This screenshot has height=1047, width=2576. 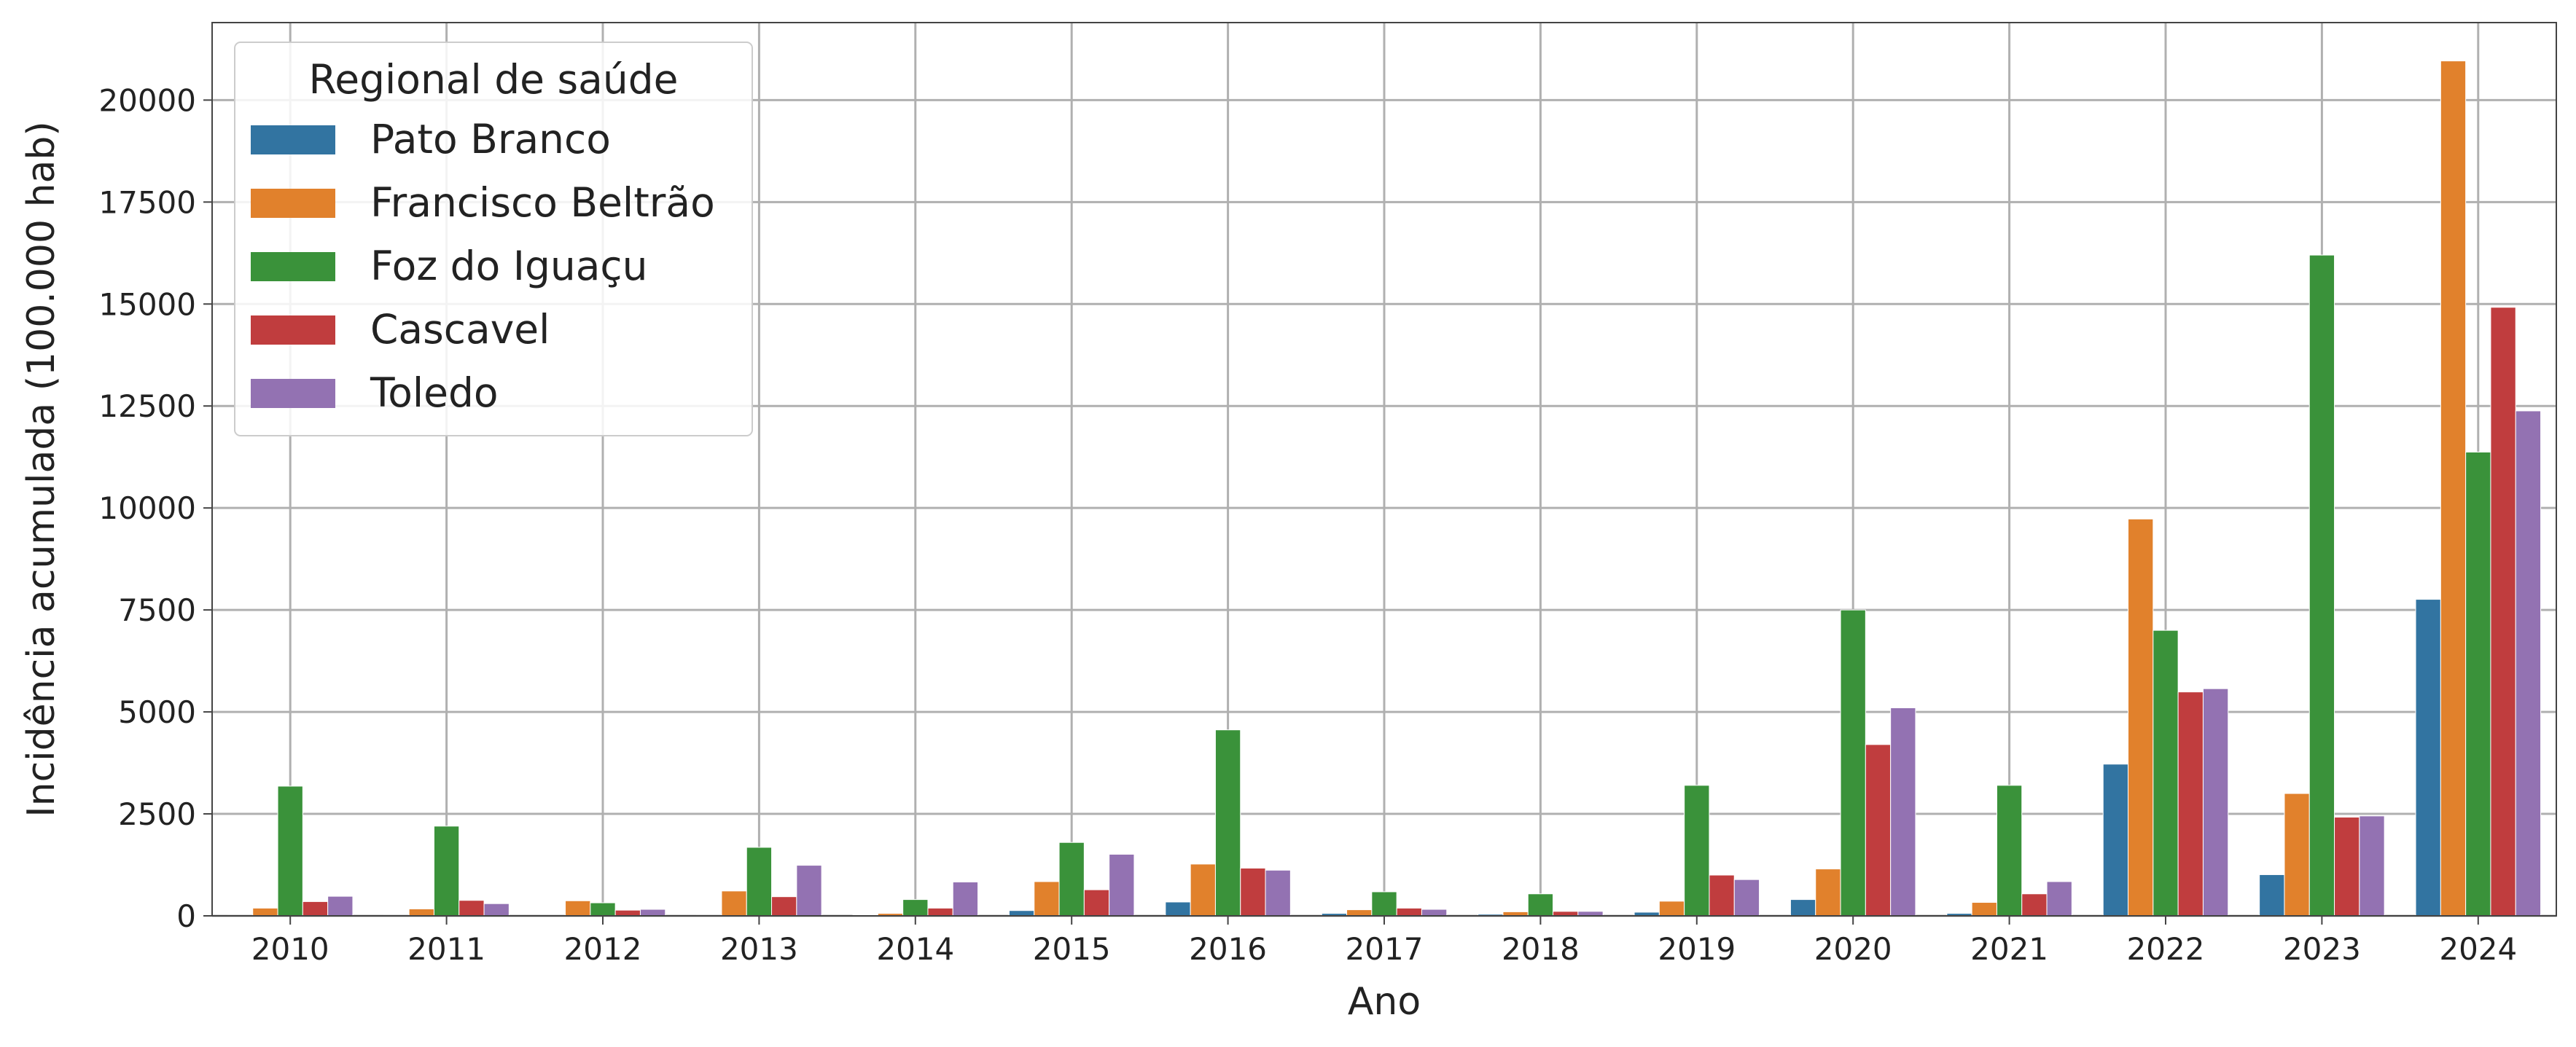 I want to click on x-tick-label: 2017, so click(x=1385, y=949).